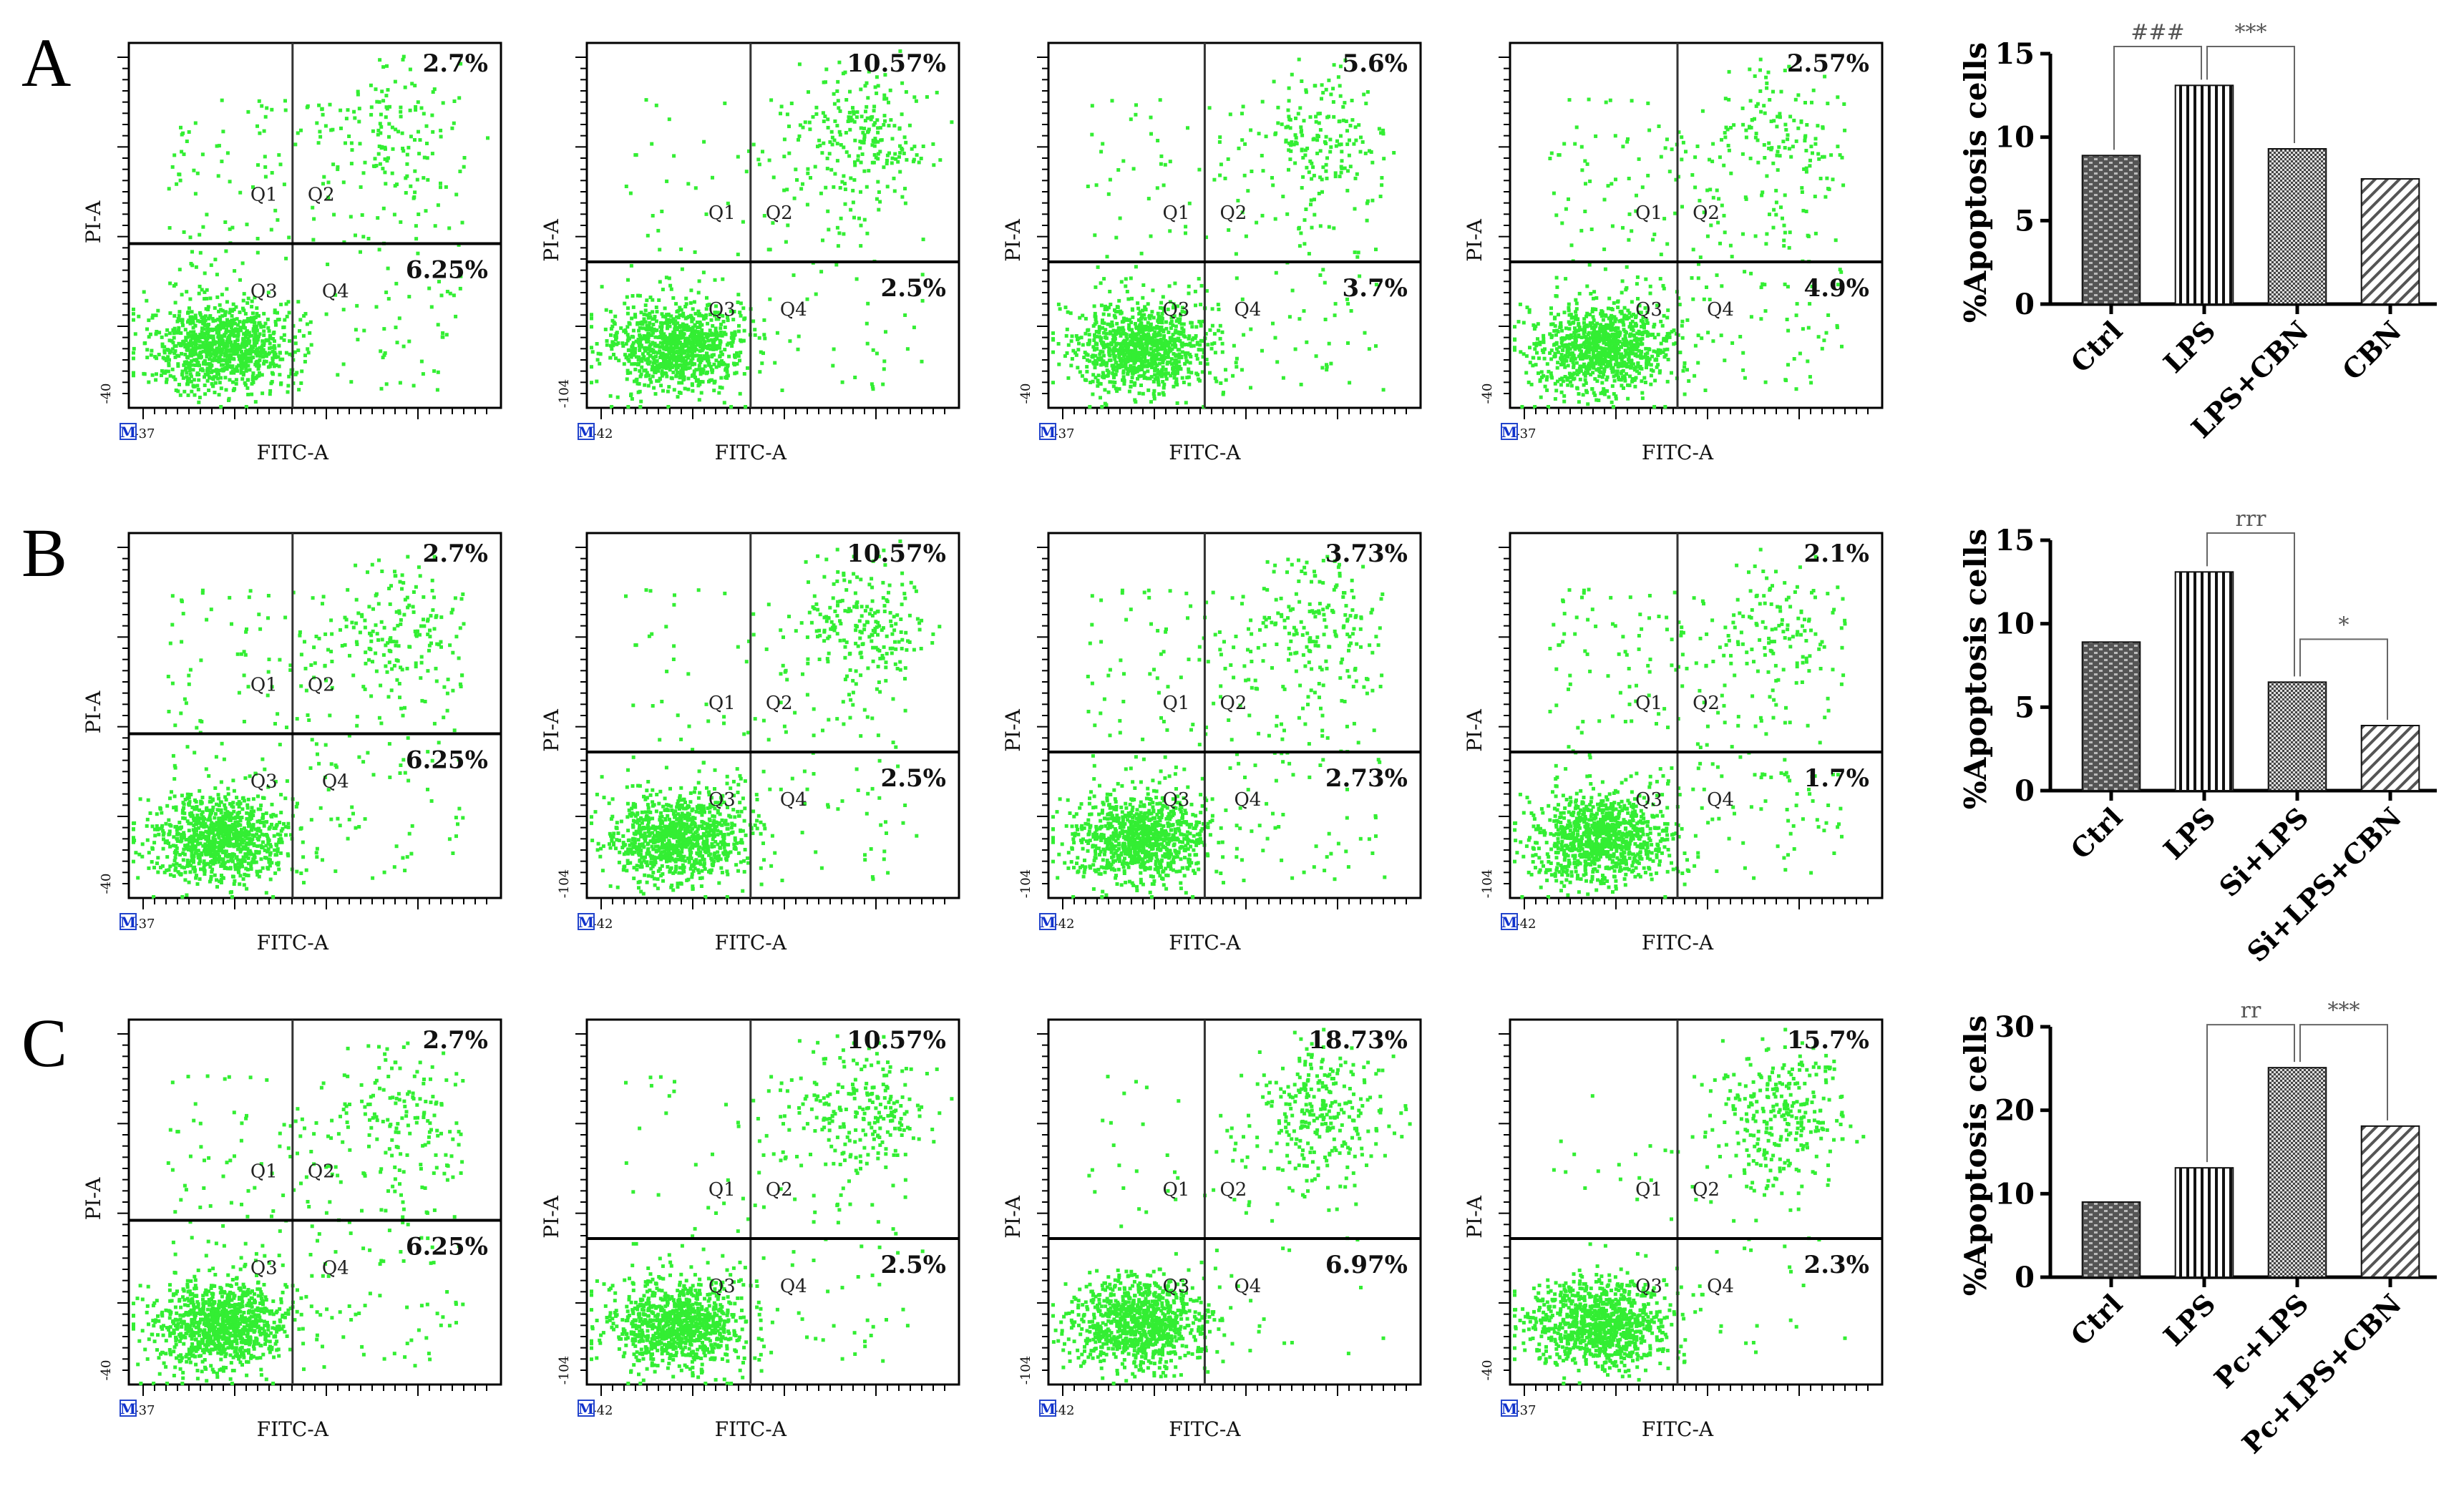 The height and width of the screenshot is (1499, 2464). Describe the element at coordinates (2390, 758) in the screenshot. I see `bar-si-lps-cbn` at that location.